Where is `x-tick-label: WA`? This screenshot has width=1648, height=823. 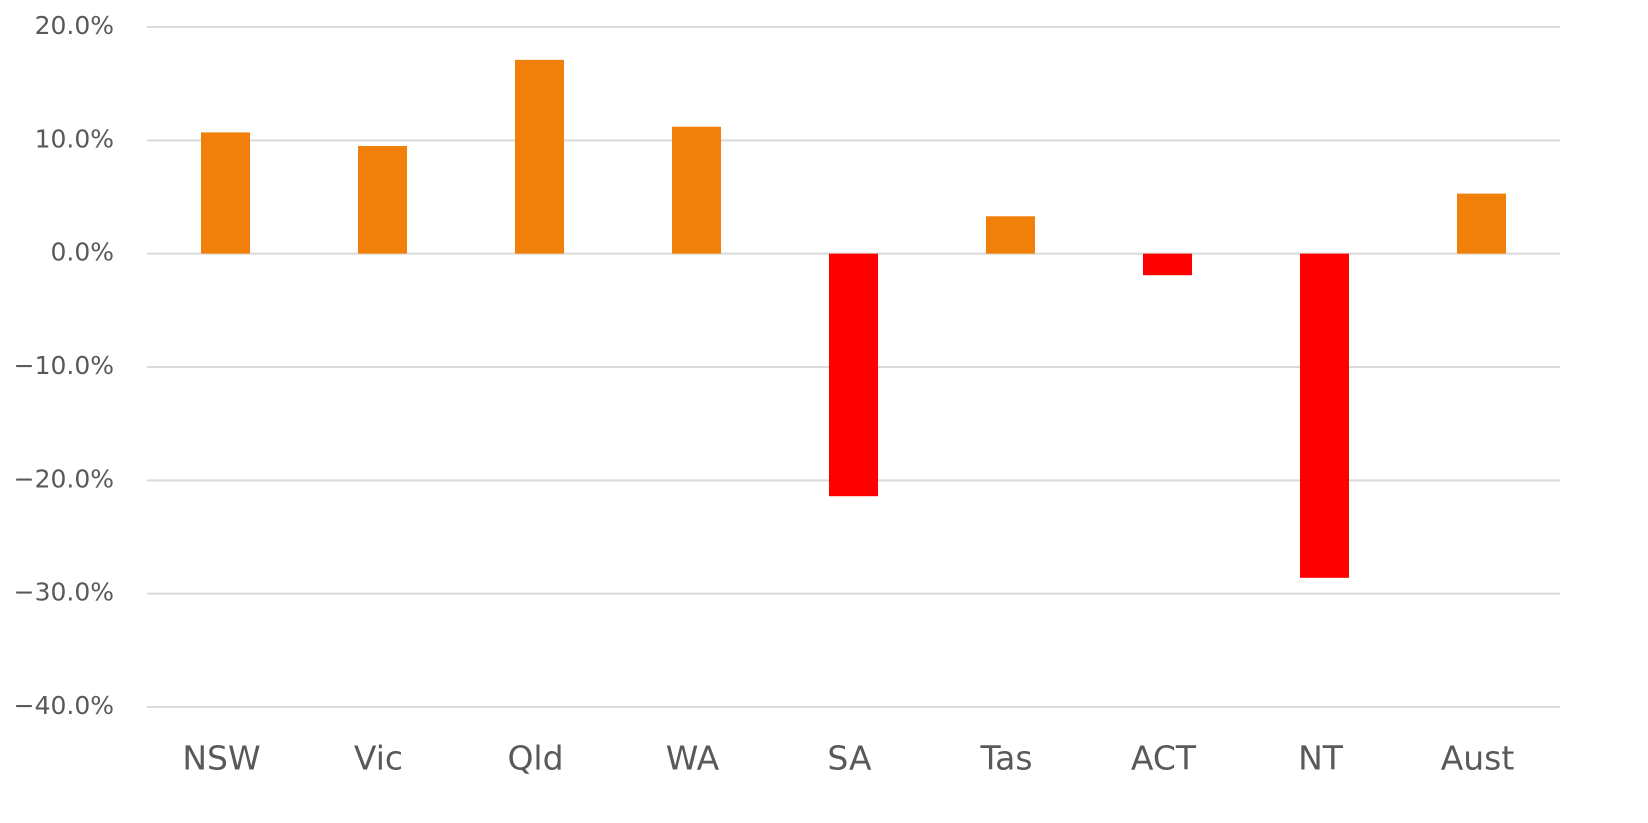
x-tick-label: WA is located at coordinates (693, 758).